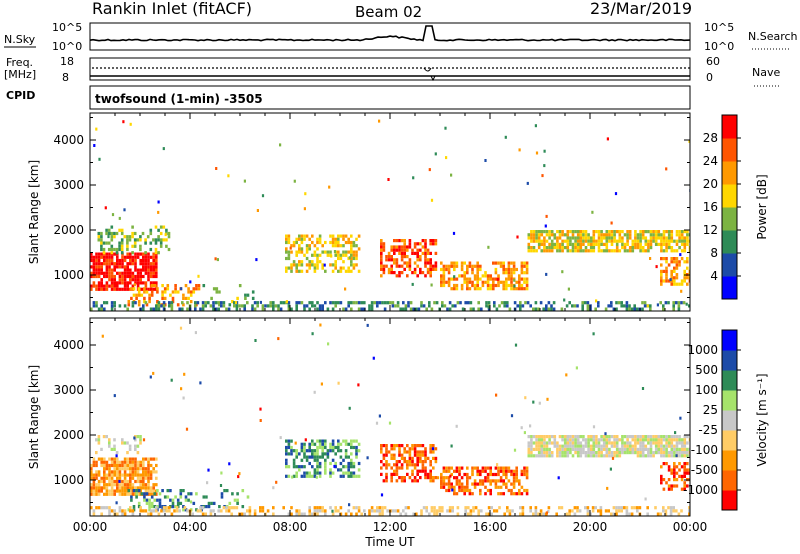  I want to click on echo-band, so click(390, 306).